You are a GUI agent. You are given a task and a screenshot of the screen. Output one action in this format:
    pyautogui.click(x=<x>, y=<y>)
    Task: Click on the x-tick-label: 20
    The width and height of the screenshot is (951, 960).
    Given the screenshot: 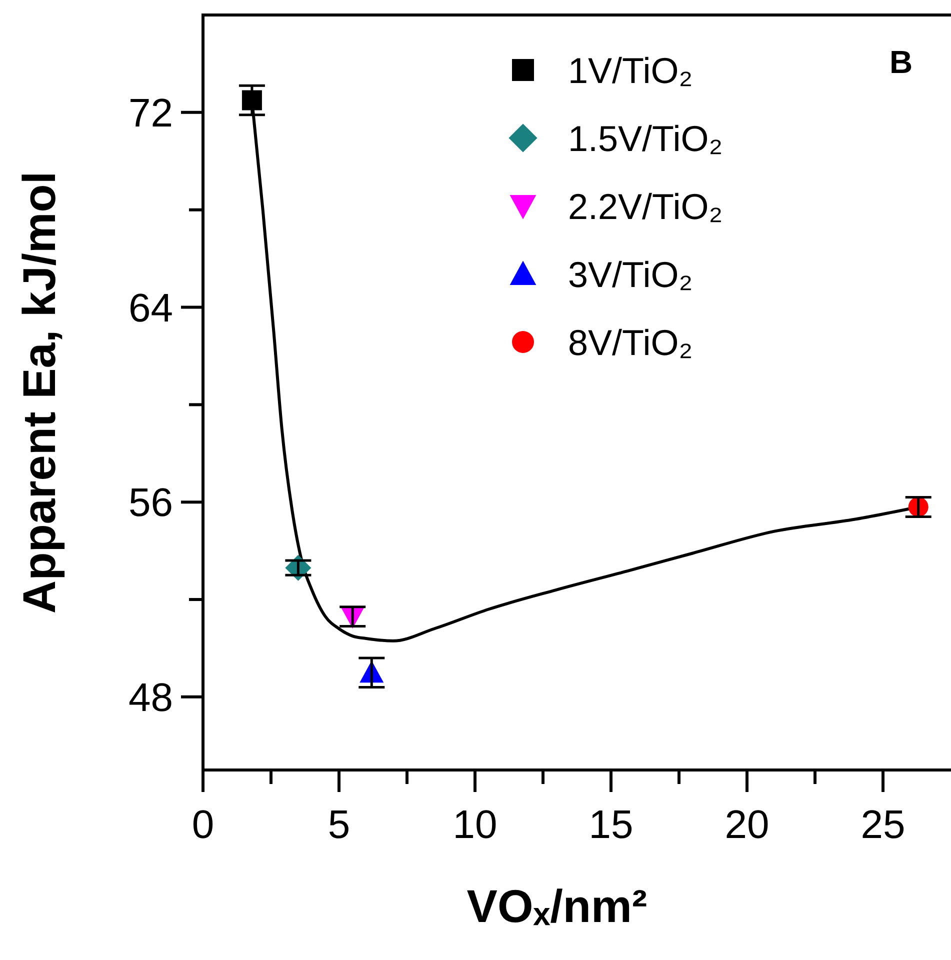 What is the action you would take?
    pyautogui.click(x=747, y=825)
    